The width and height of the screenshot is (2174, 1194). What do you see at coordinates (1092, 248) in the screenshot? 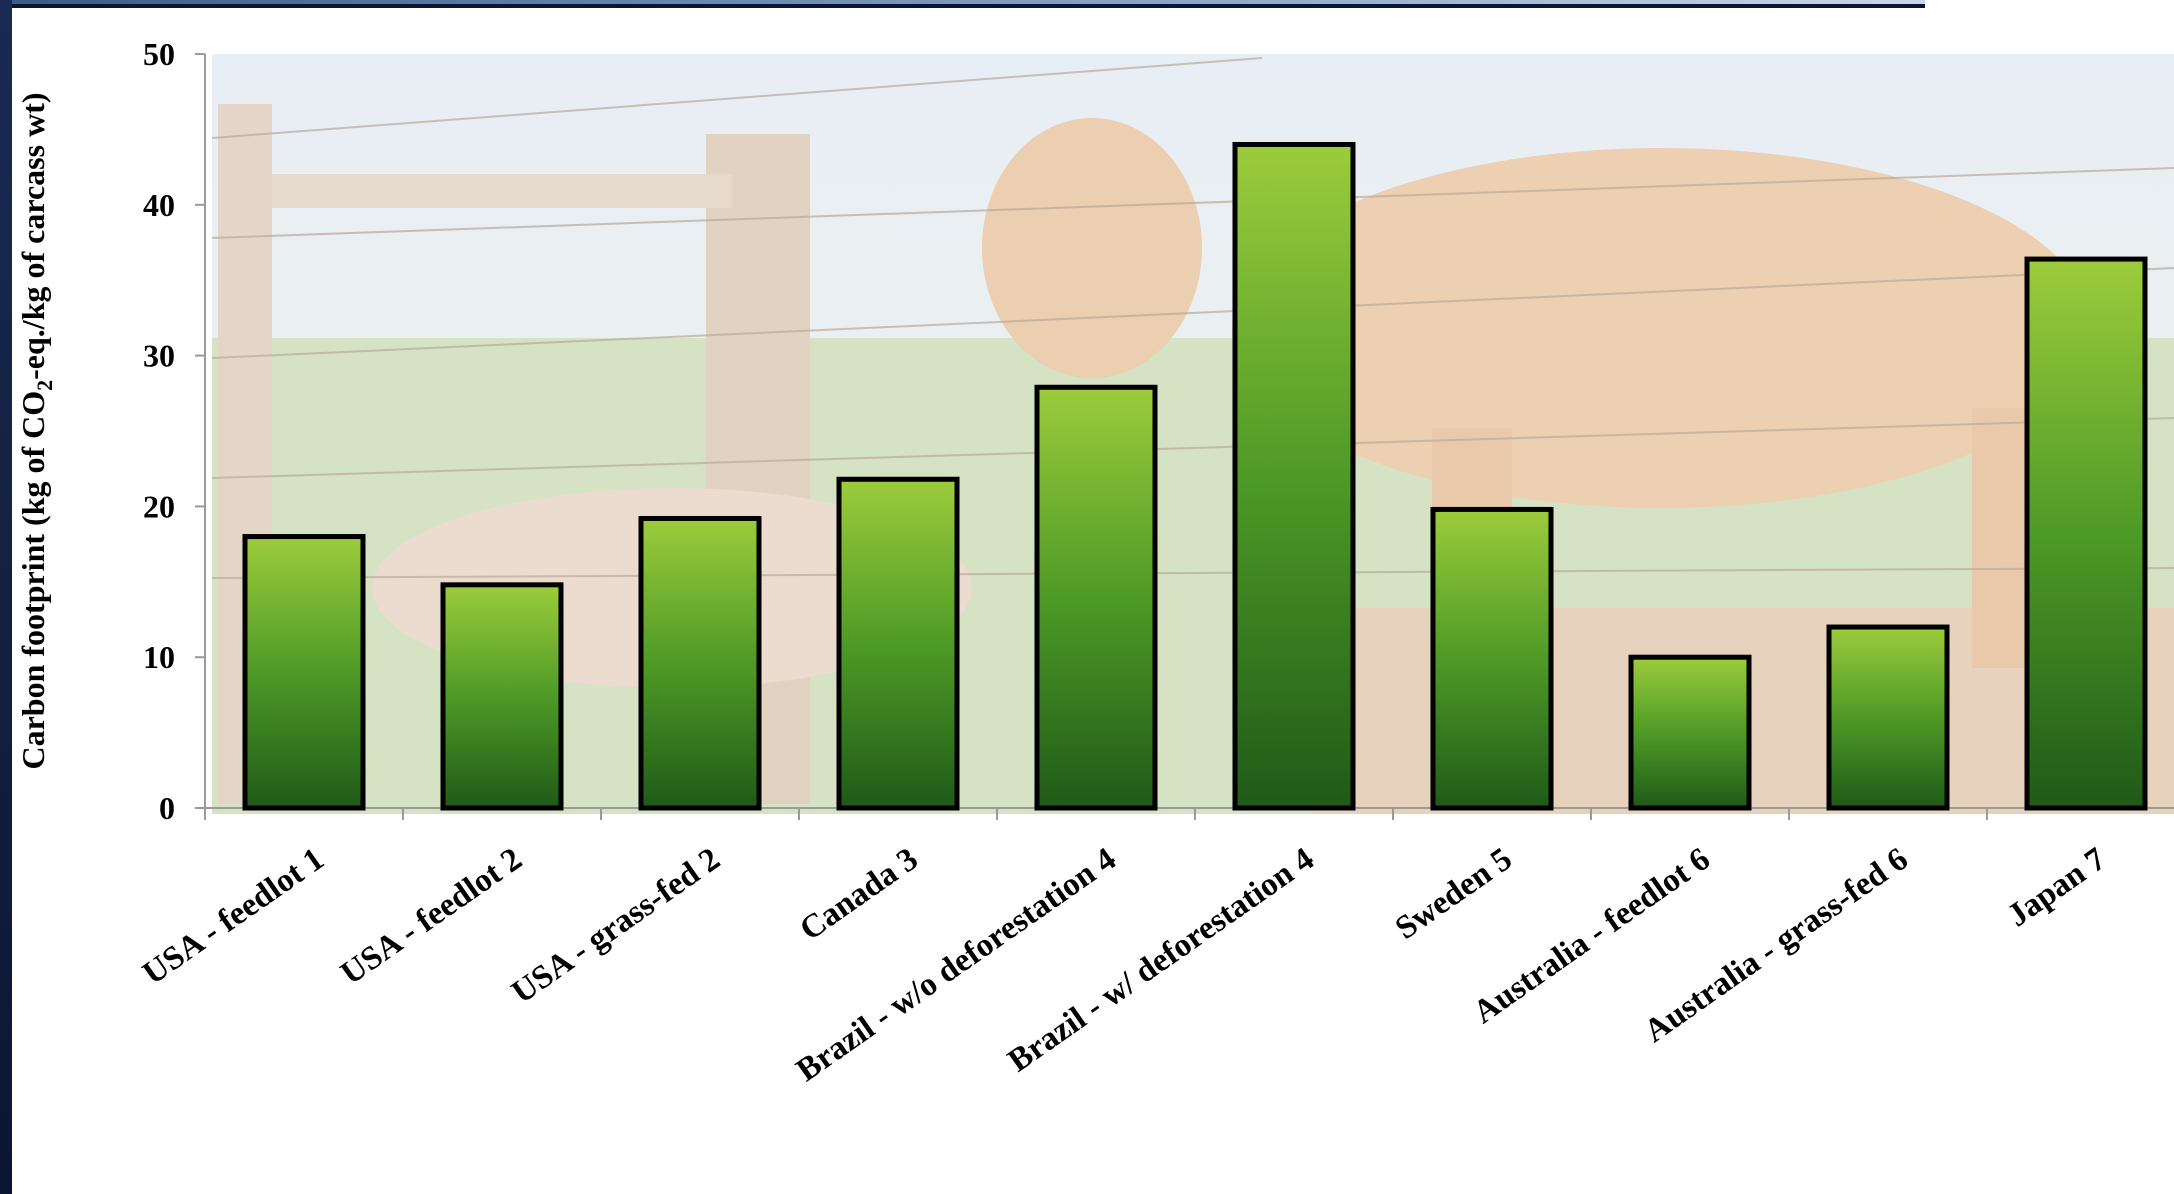
I see `standing-cow-head` at bounding box center [1092, 248].